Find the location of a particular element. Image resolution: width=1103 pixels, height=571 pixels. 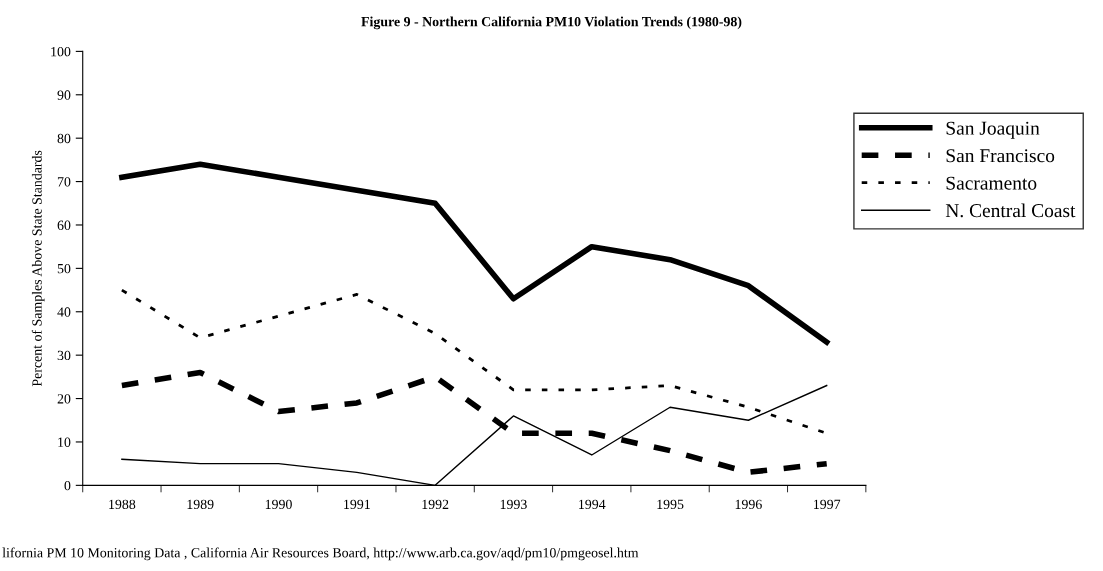

x-tick-label: 1988 is located at coordinates (122, 504).